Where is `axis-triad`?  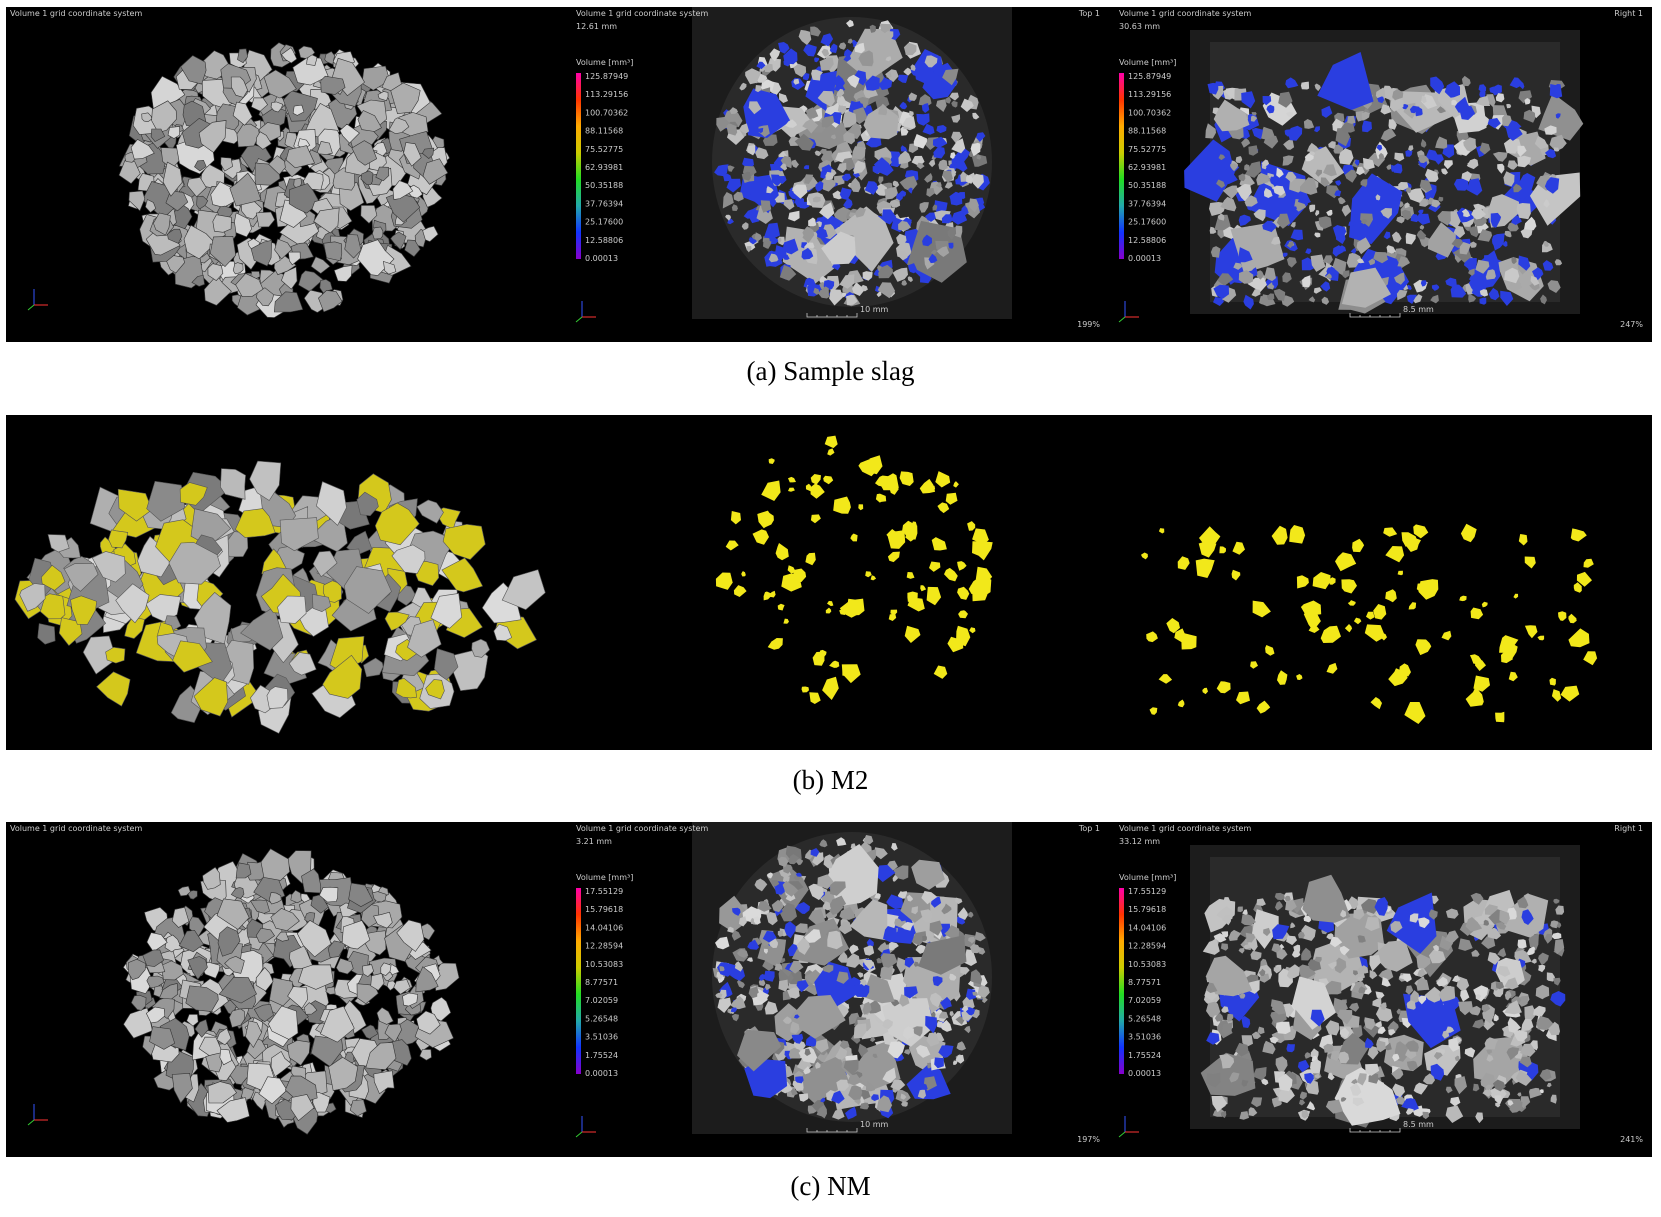
axis-triad is located at coordinates (579, 319).